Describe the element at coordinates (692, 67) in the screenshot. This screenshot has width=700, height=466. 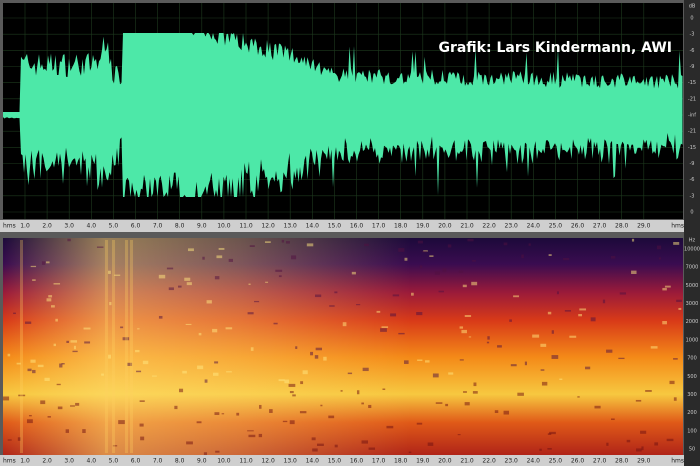
I see `db-label: -9` at that location.